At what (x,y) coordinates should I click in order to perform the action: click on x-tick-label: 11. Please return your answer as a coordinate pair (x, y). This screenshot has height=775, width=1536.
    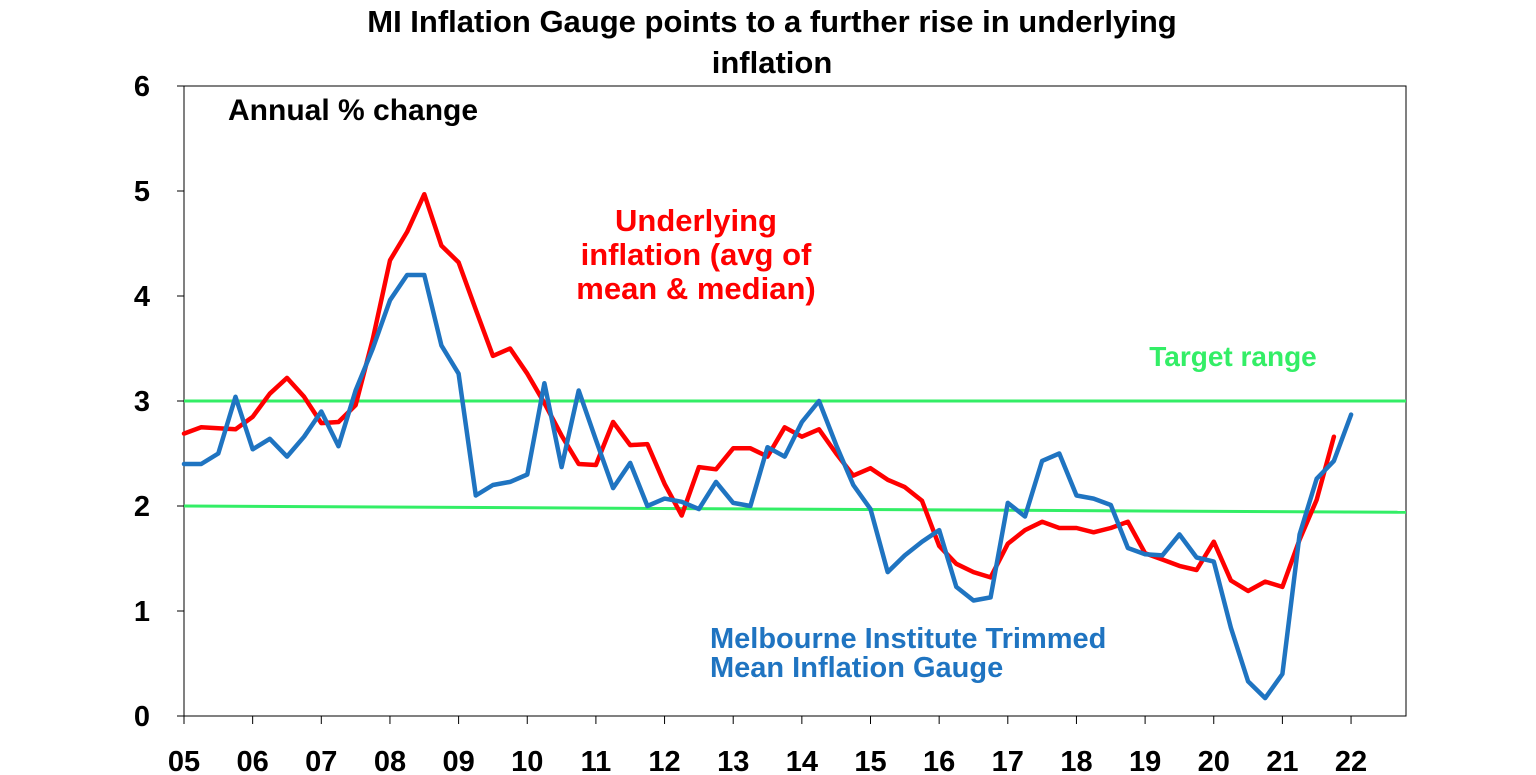
    Looking at the image, I should click on (596, 760).